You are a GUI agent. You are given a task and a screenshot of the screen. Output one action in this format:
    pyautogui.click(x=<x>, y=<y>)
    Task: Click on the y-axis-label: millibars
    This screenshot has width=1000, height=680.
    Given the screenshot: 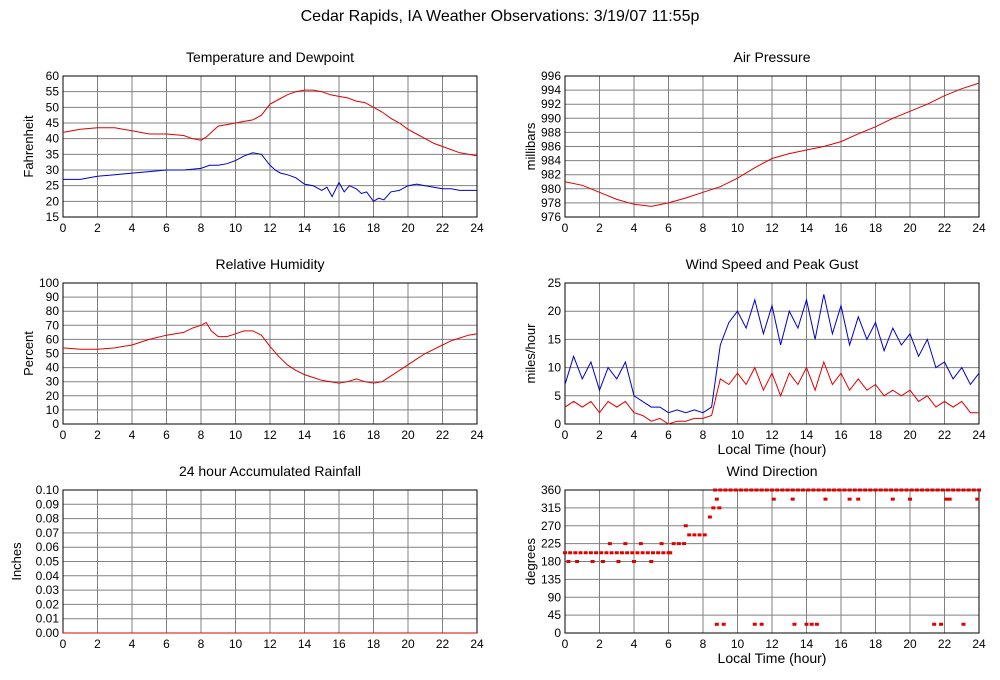 What is the action you would take?
    pyautogui.click(x=530, y=146)
    